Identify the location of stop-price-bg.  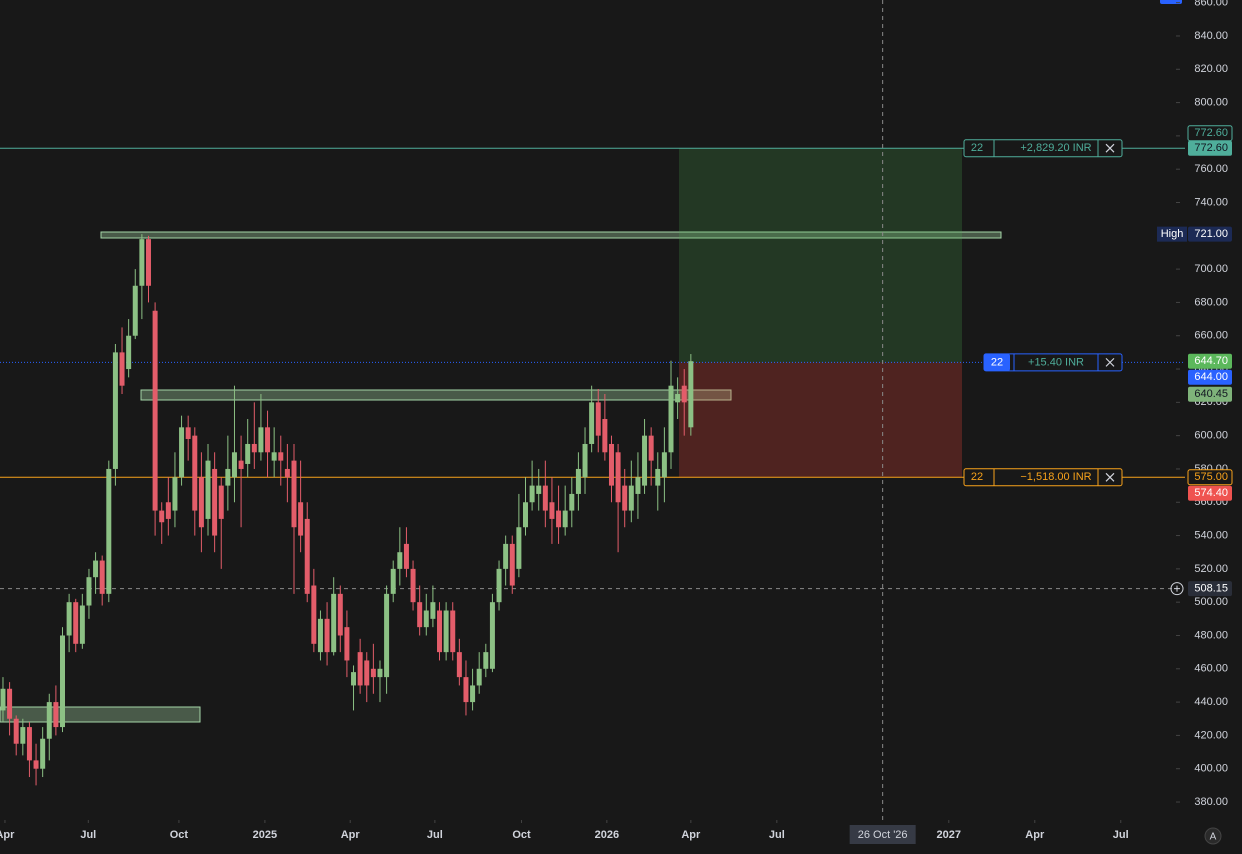
(1210, 477).